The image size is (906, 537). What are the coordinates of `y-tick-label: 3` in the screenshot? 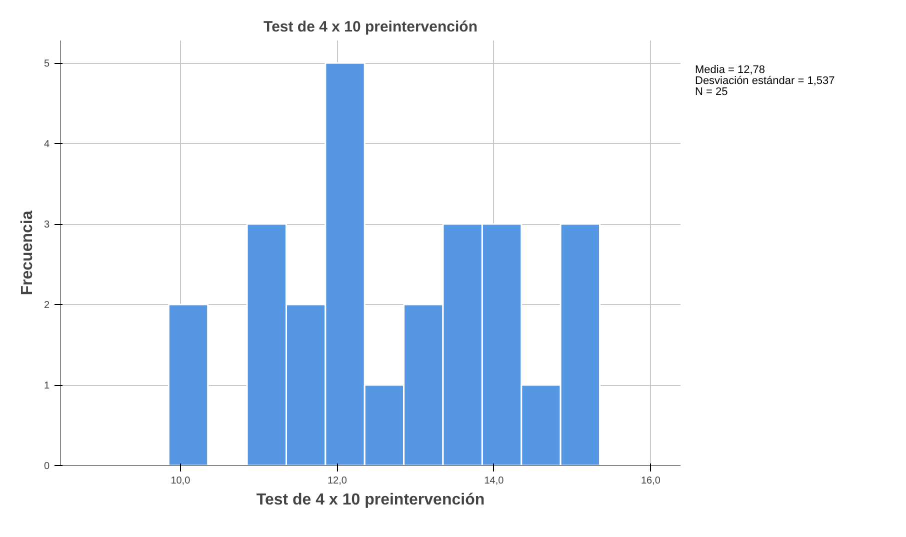 It's located at (47, 225).